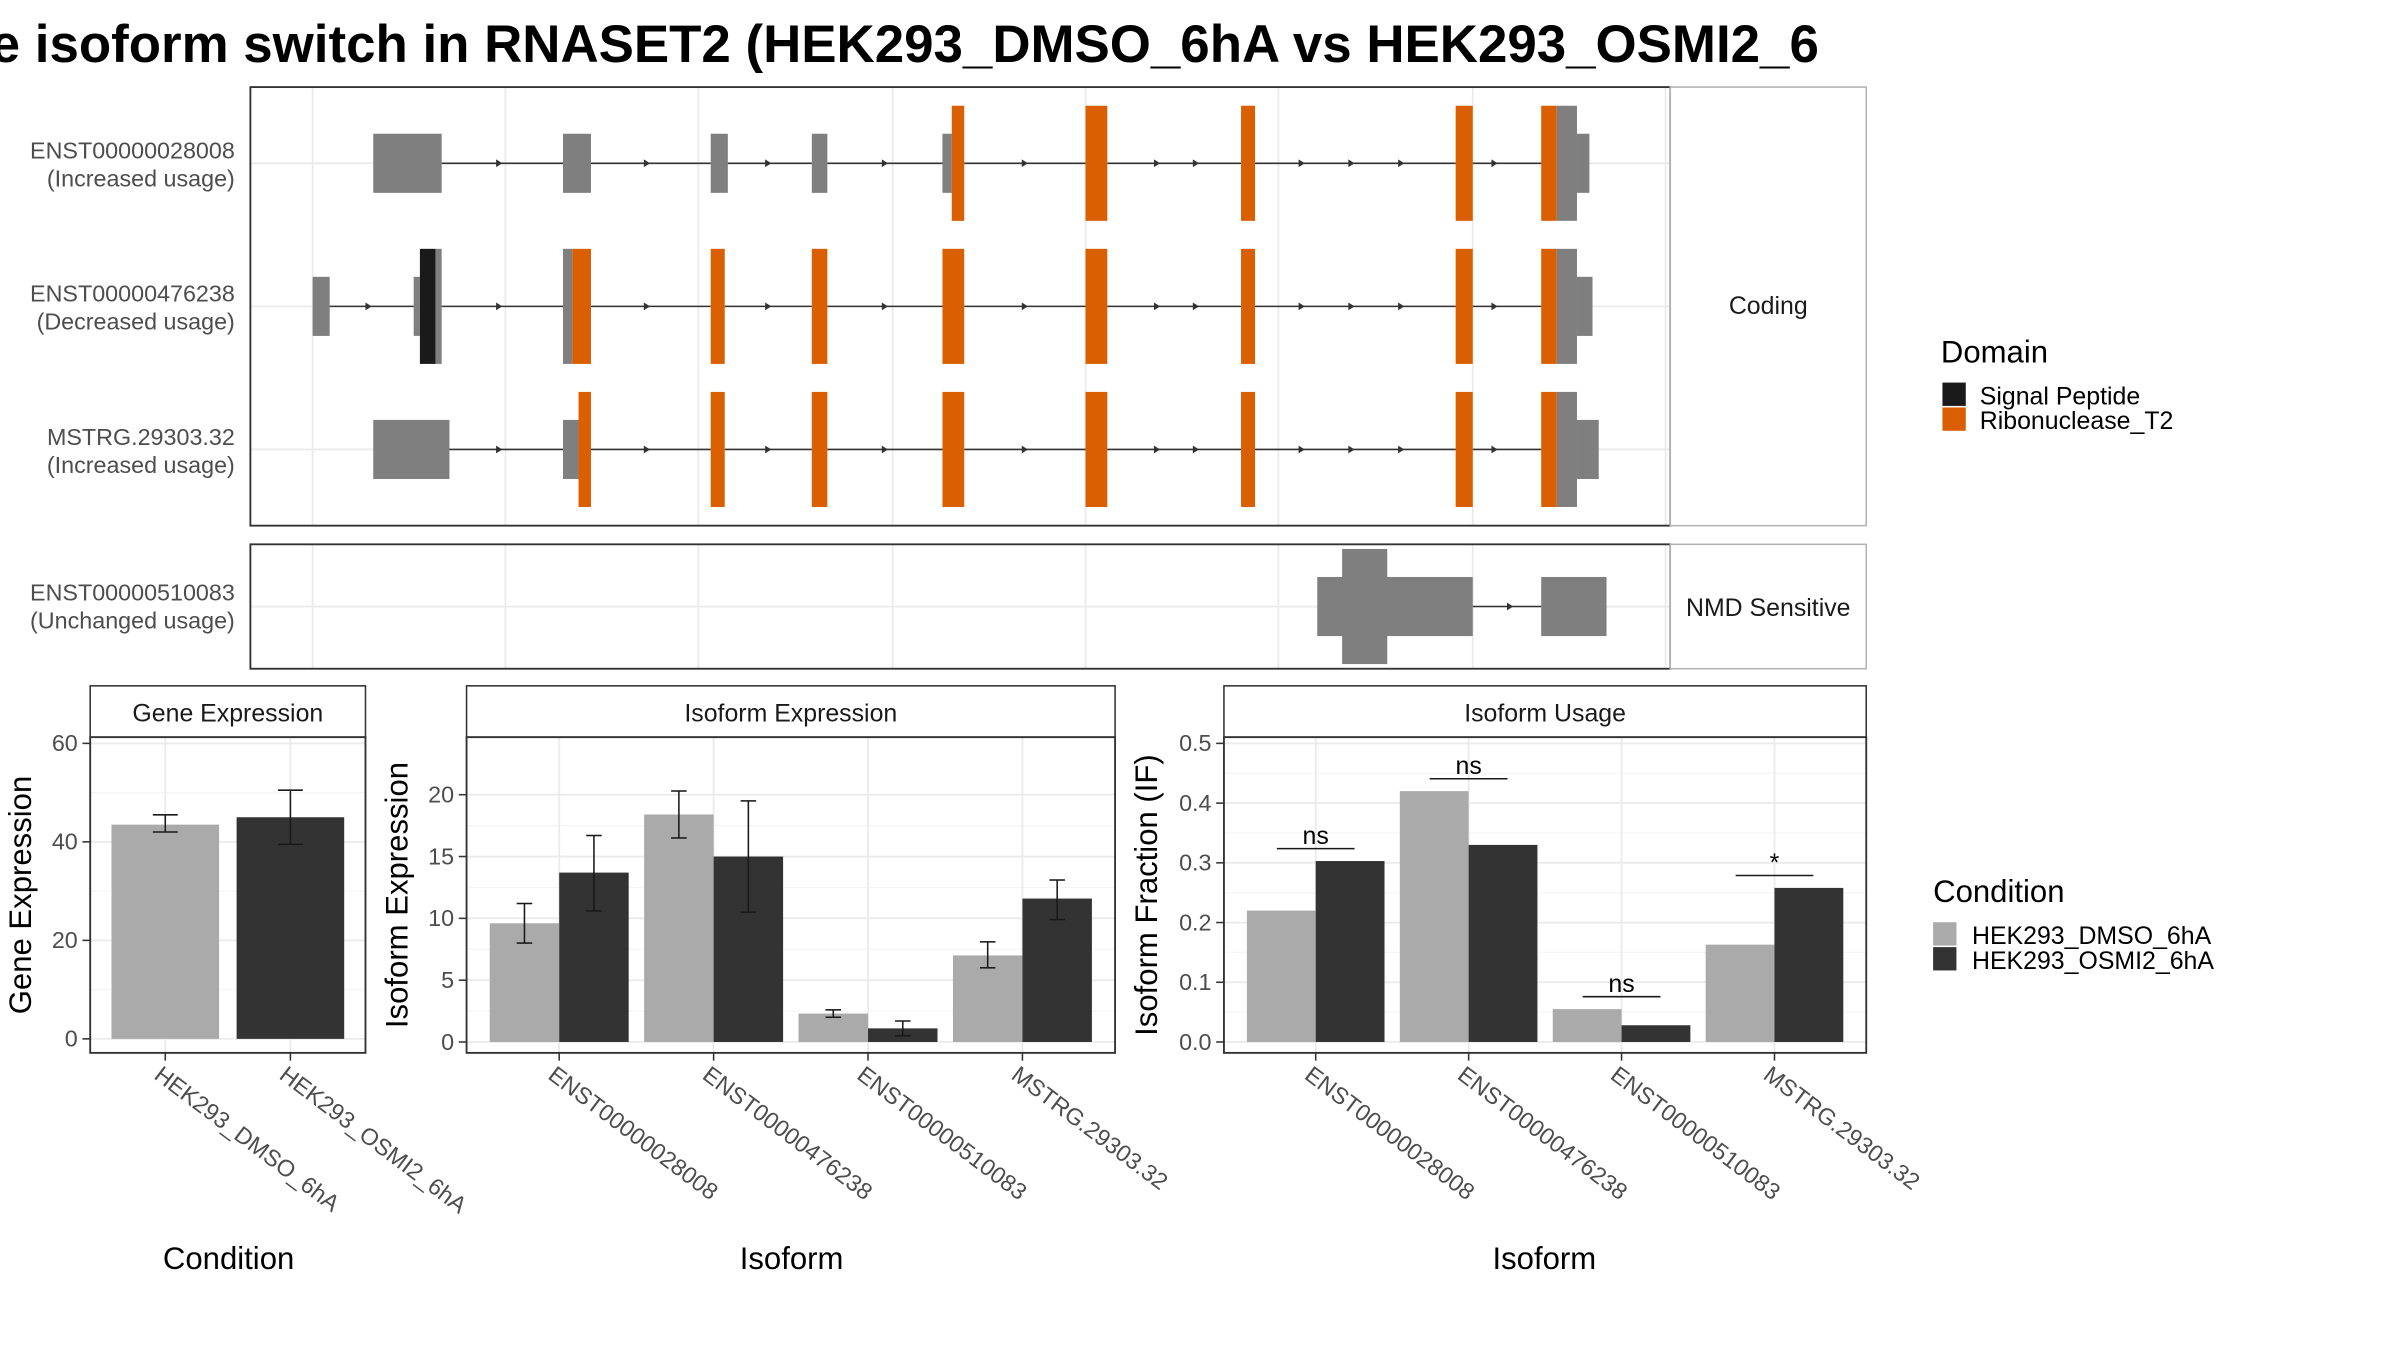  What do you see at coordinates (20, 895) in the screenshot?
I see `y-axis-title: Gene Expression` at bounding box center [20, 895].